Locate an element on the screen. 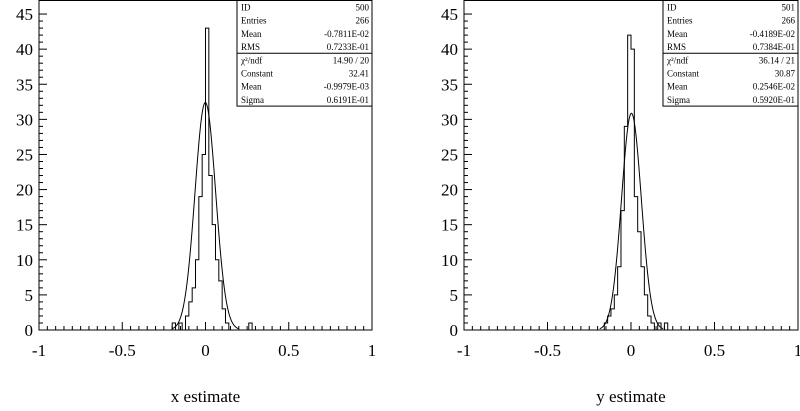 The height and width of the screenshot is (411, 800). stat-value: 32.41 is located at coordinates (359, 74).